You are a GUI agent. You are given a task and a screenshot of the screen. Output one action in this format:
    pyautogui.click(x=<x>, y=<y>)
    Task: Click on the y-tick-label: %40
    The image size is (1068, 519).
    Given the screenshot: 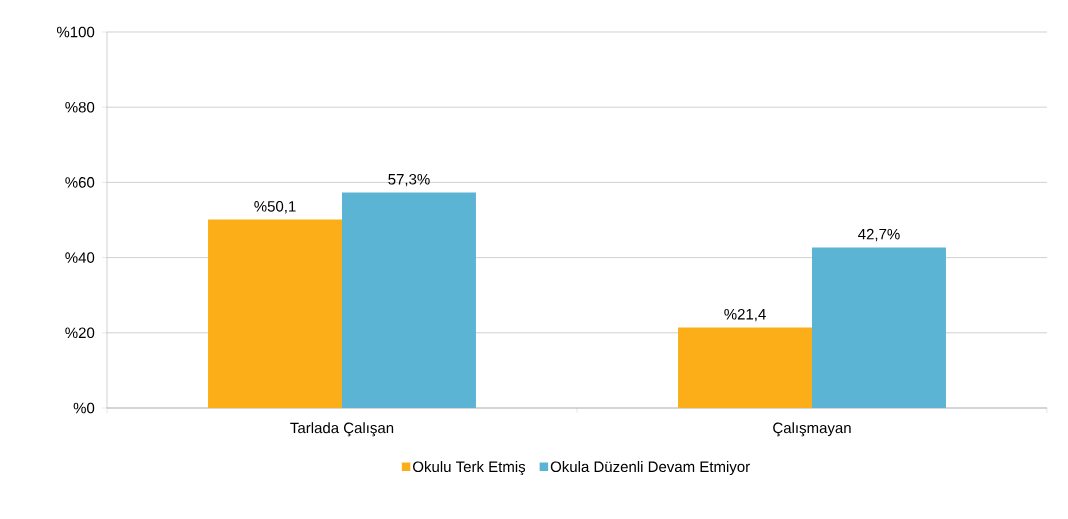 What is the action you would take?
    pyautogui.click(x=80, y=257)
    